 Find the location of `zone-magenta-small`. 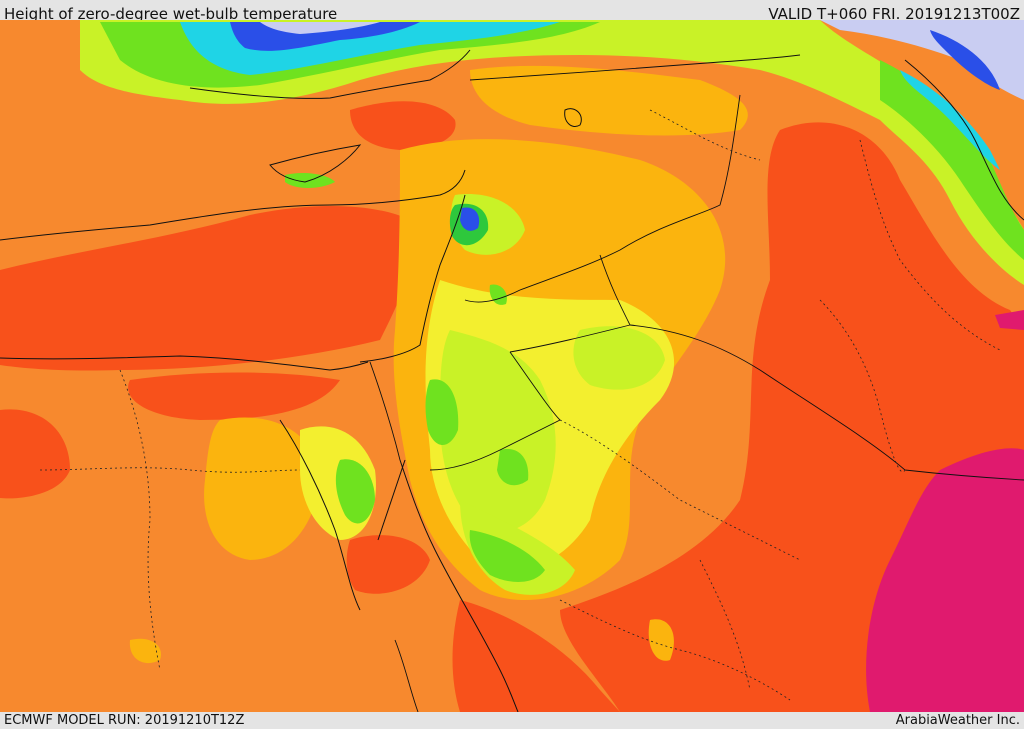

zone-magenta-small is located at coordinates (1009, 320).